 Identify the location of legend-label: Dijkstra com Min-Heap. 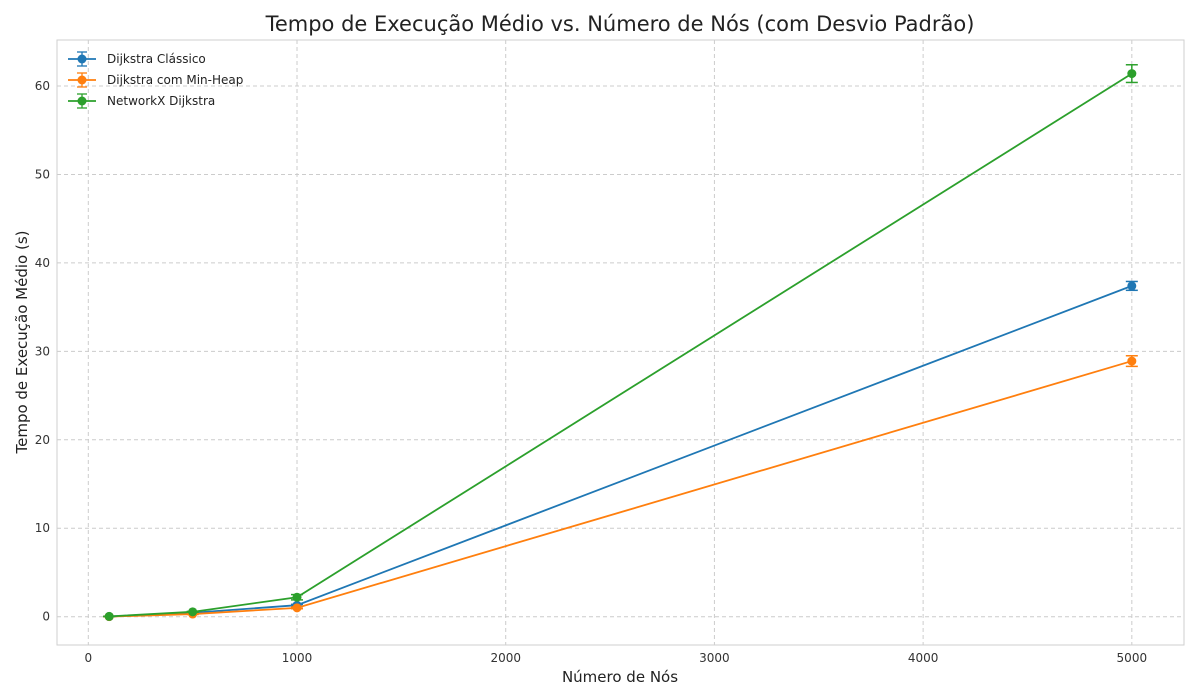
(175, 80).